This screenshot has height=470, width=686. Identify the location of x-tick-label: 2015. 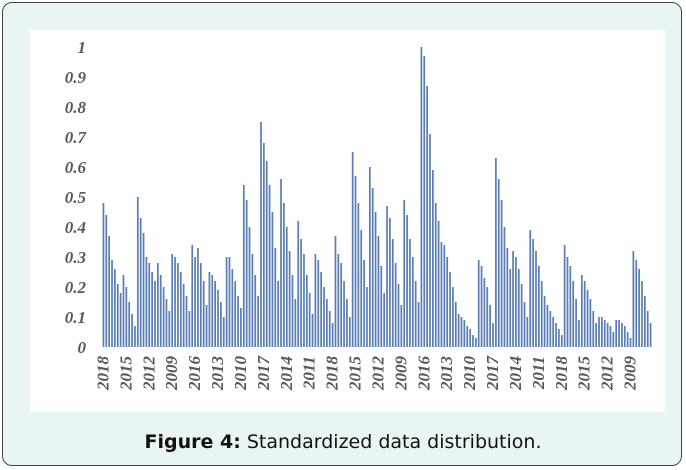
(355, 374).